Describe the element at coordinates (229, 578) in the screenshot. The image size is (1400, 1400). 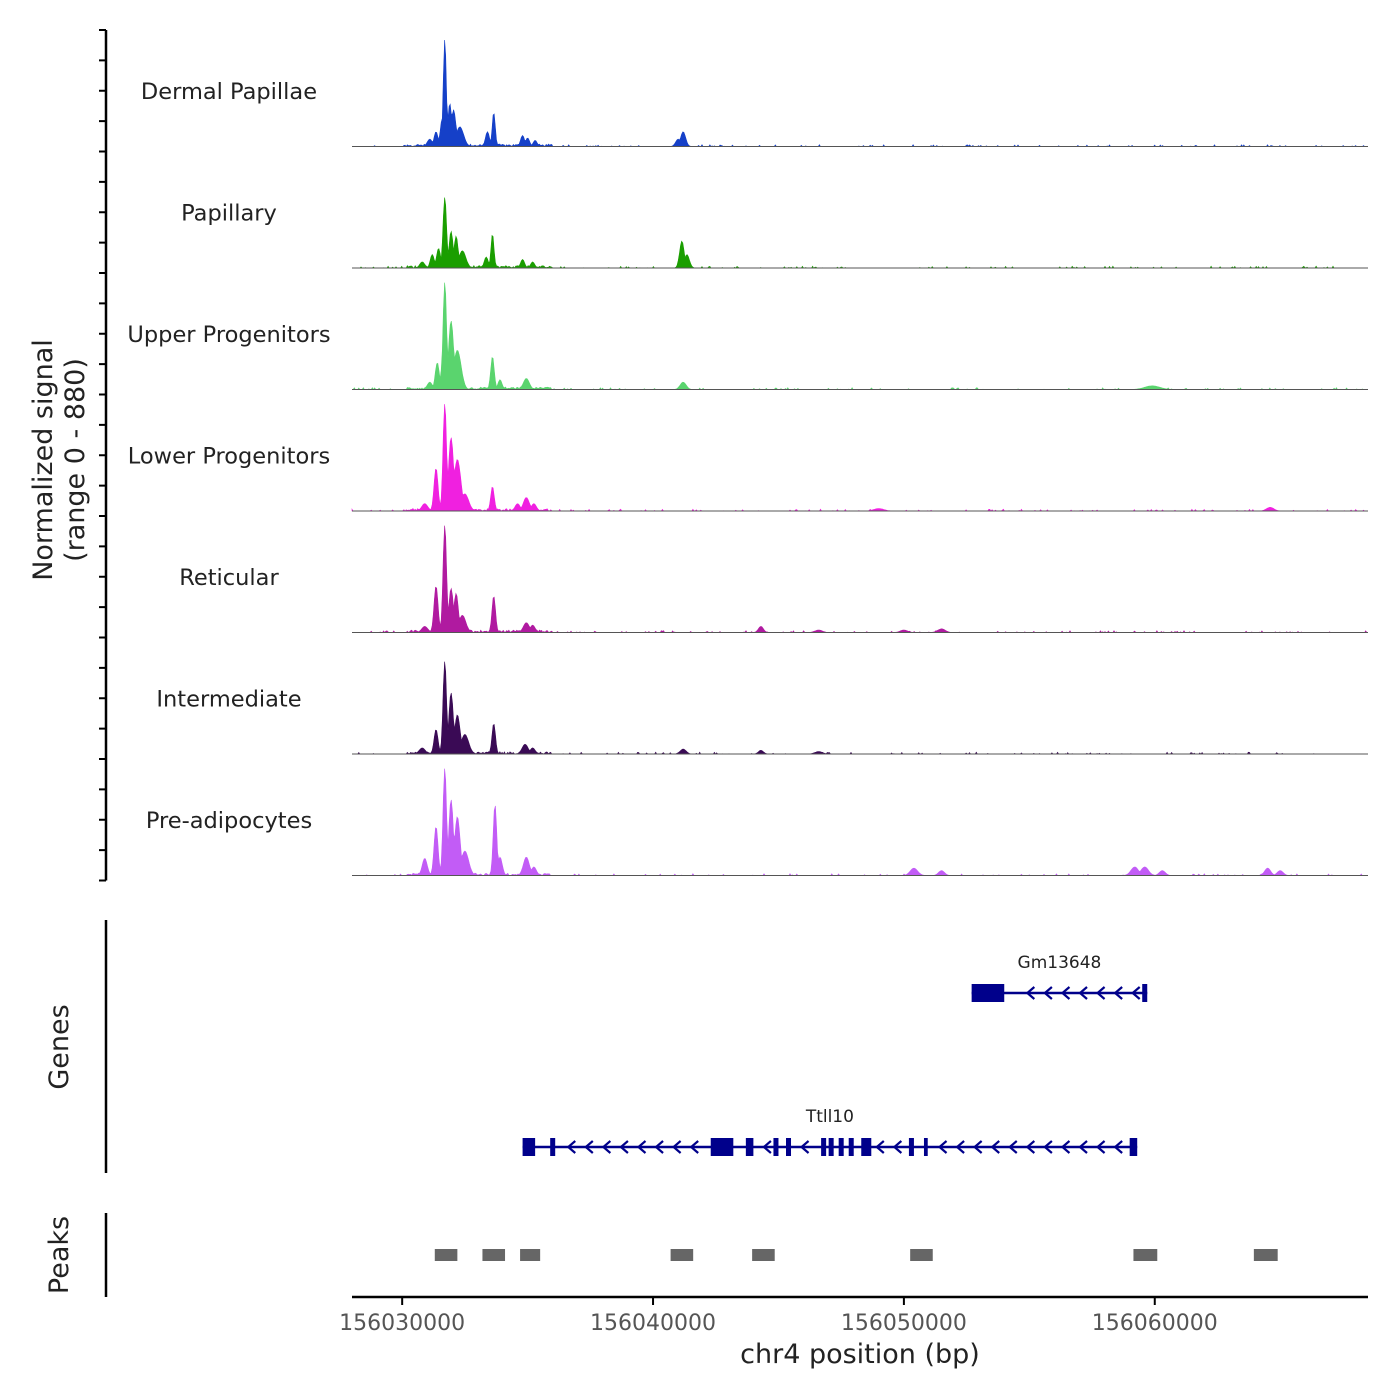
I see `track-label: Reticular` at that location.